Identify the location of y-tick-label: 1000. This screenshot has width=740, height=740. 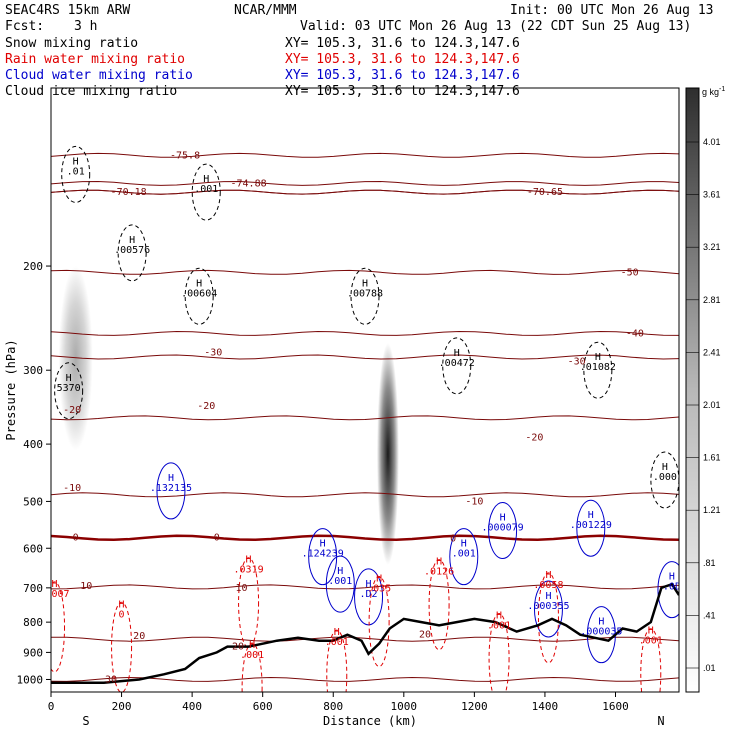
(30, 679).